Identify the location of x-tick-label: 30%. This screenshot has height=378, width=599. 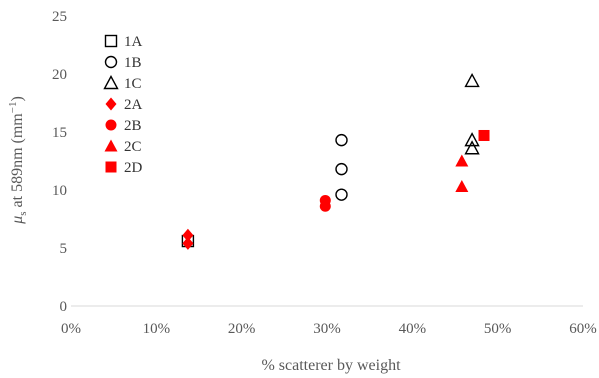
(327, 329).